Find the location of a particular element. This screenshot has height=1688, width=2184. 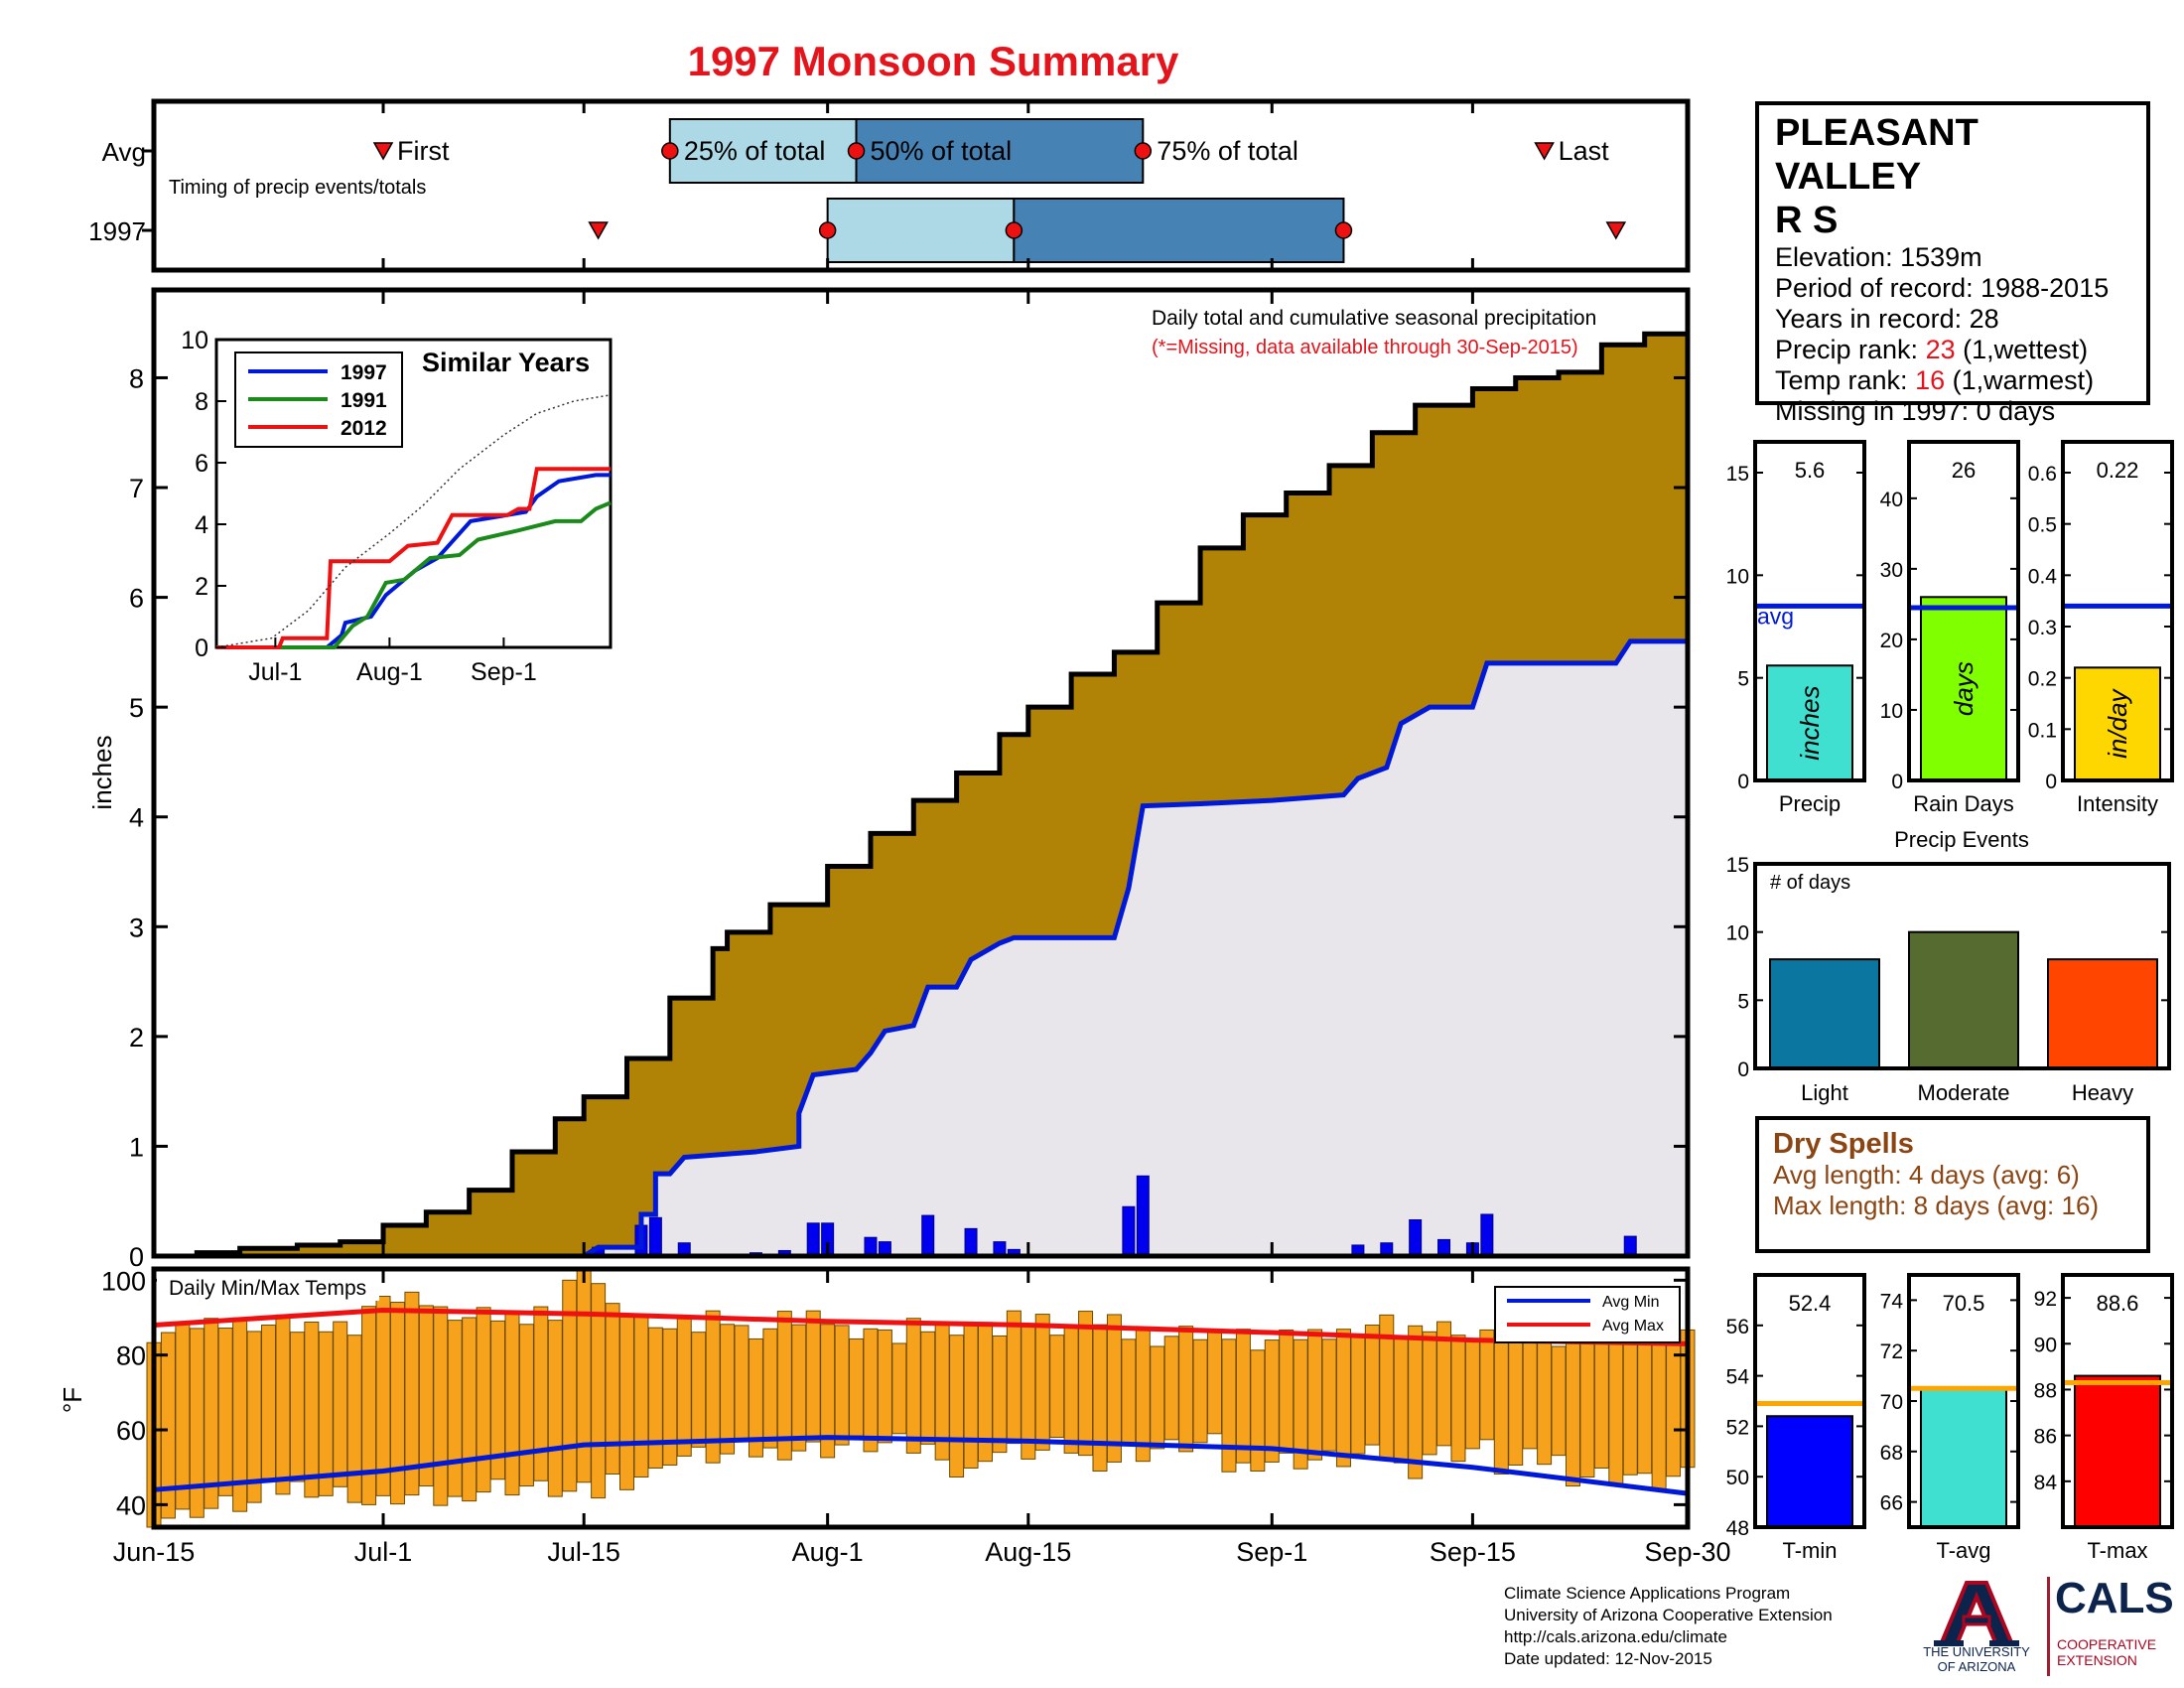

temp-summary-t-min-value-bar is located at coordinates (1809, 1471).